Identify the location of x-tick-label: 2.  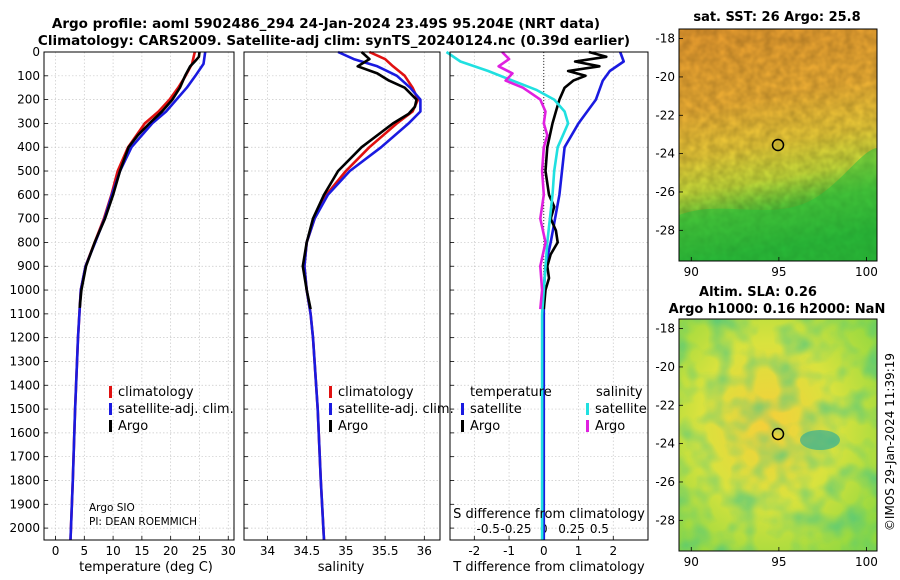
(613, 551).